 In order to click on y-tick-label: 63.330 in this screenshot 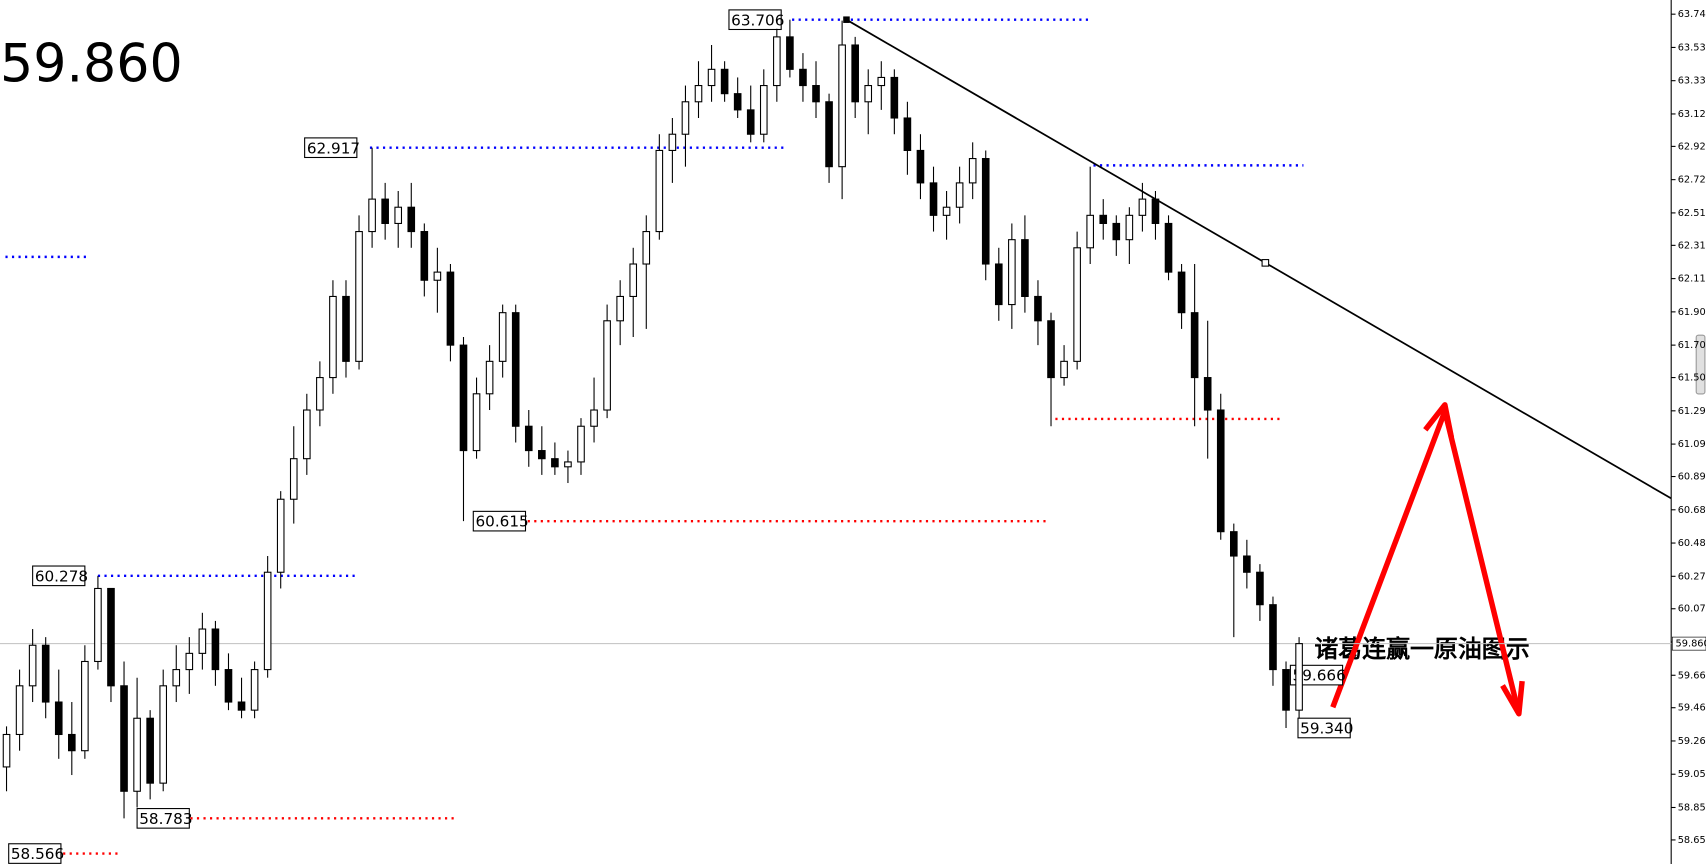, I will do `click(1692, 81)`.